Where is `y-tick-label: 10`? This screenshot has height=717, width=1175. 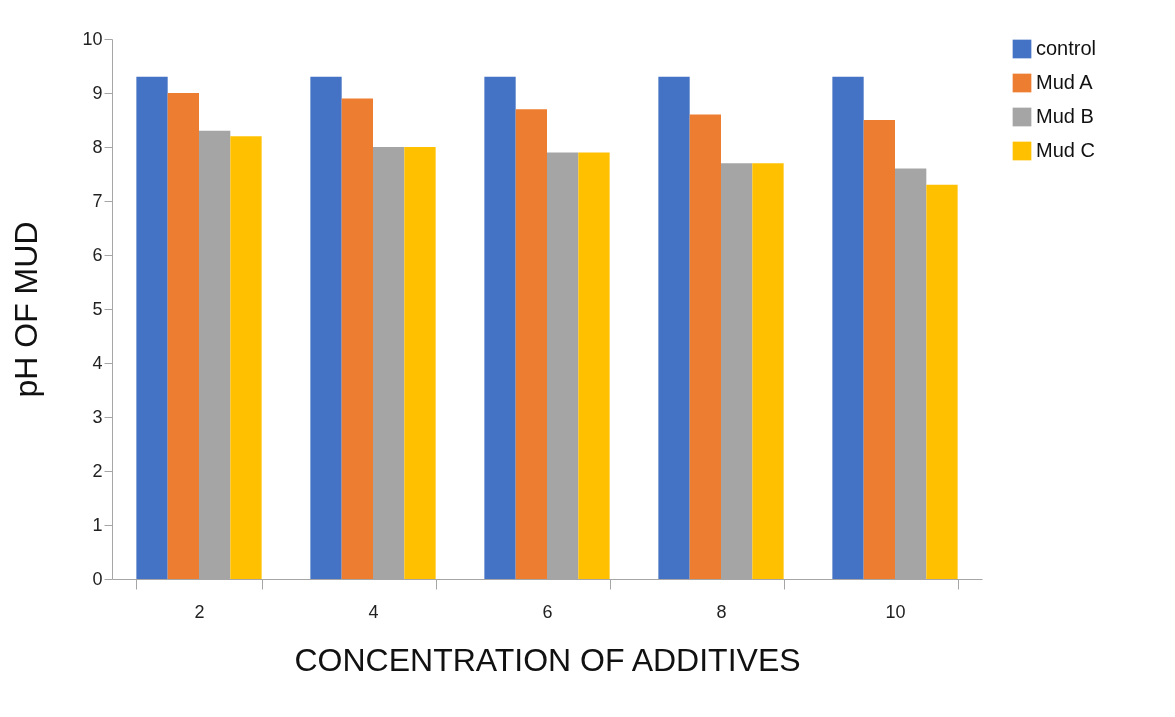
y-tick-label: 10 is located at coordinates (92, 38).